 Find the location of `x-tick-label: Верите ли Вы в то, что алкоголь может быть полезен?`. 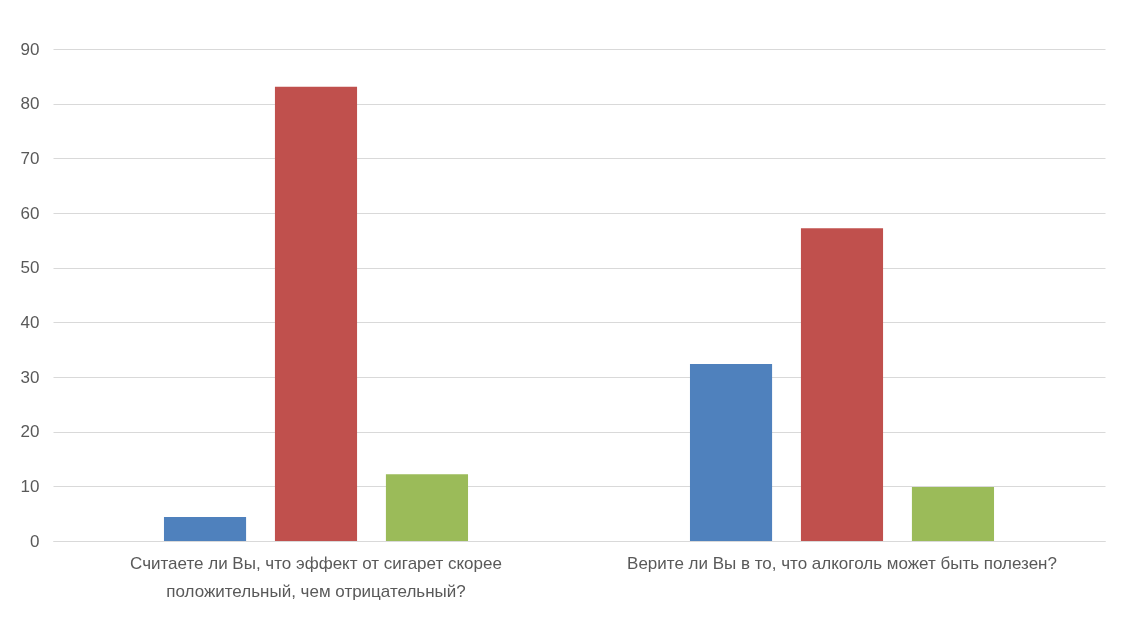

x-tick-label: Верите ли Вы в то, что алкоголь может быть полезен? is located at coordinates (842, 563).